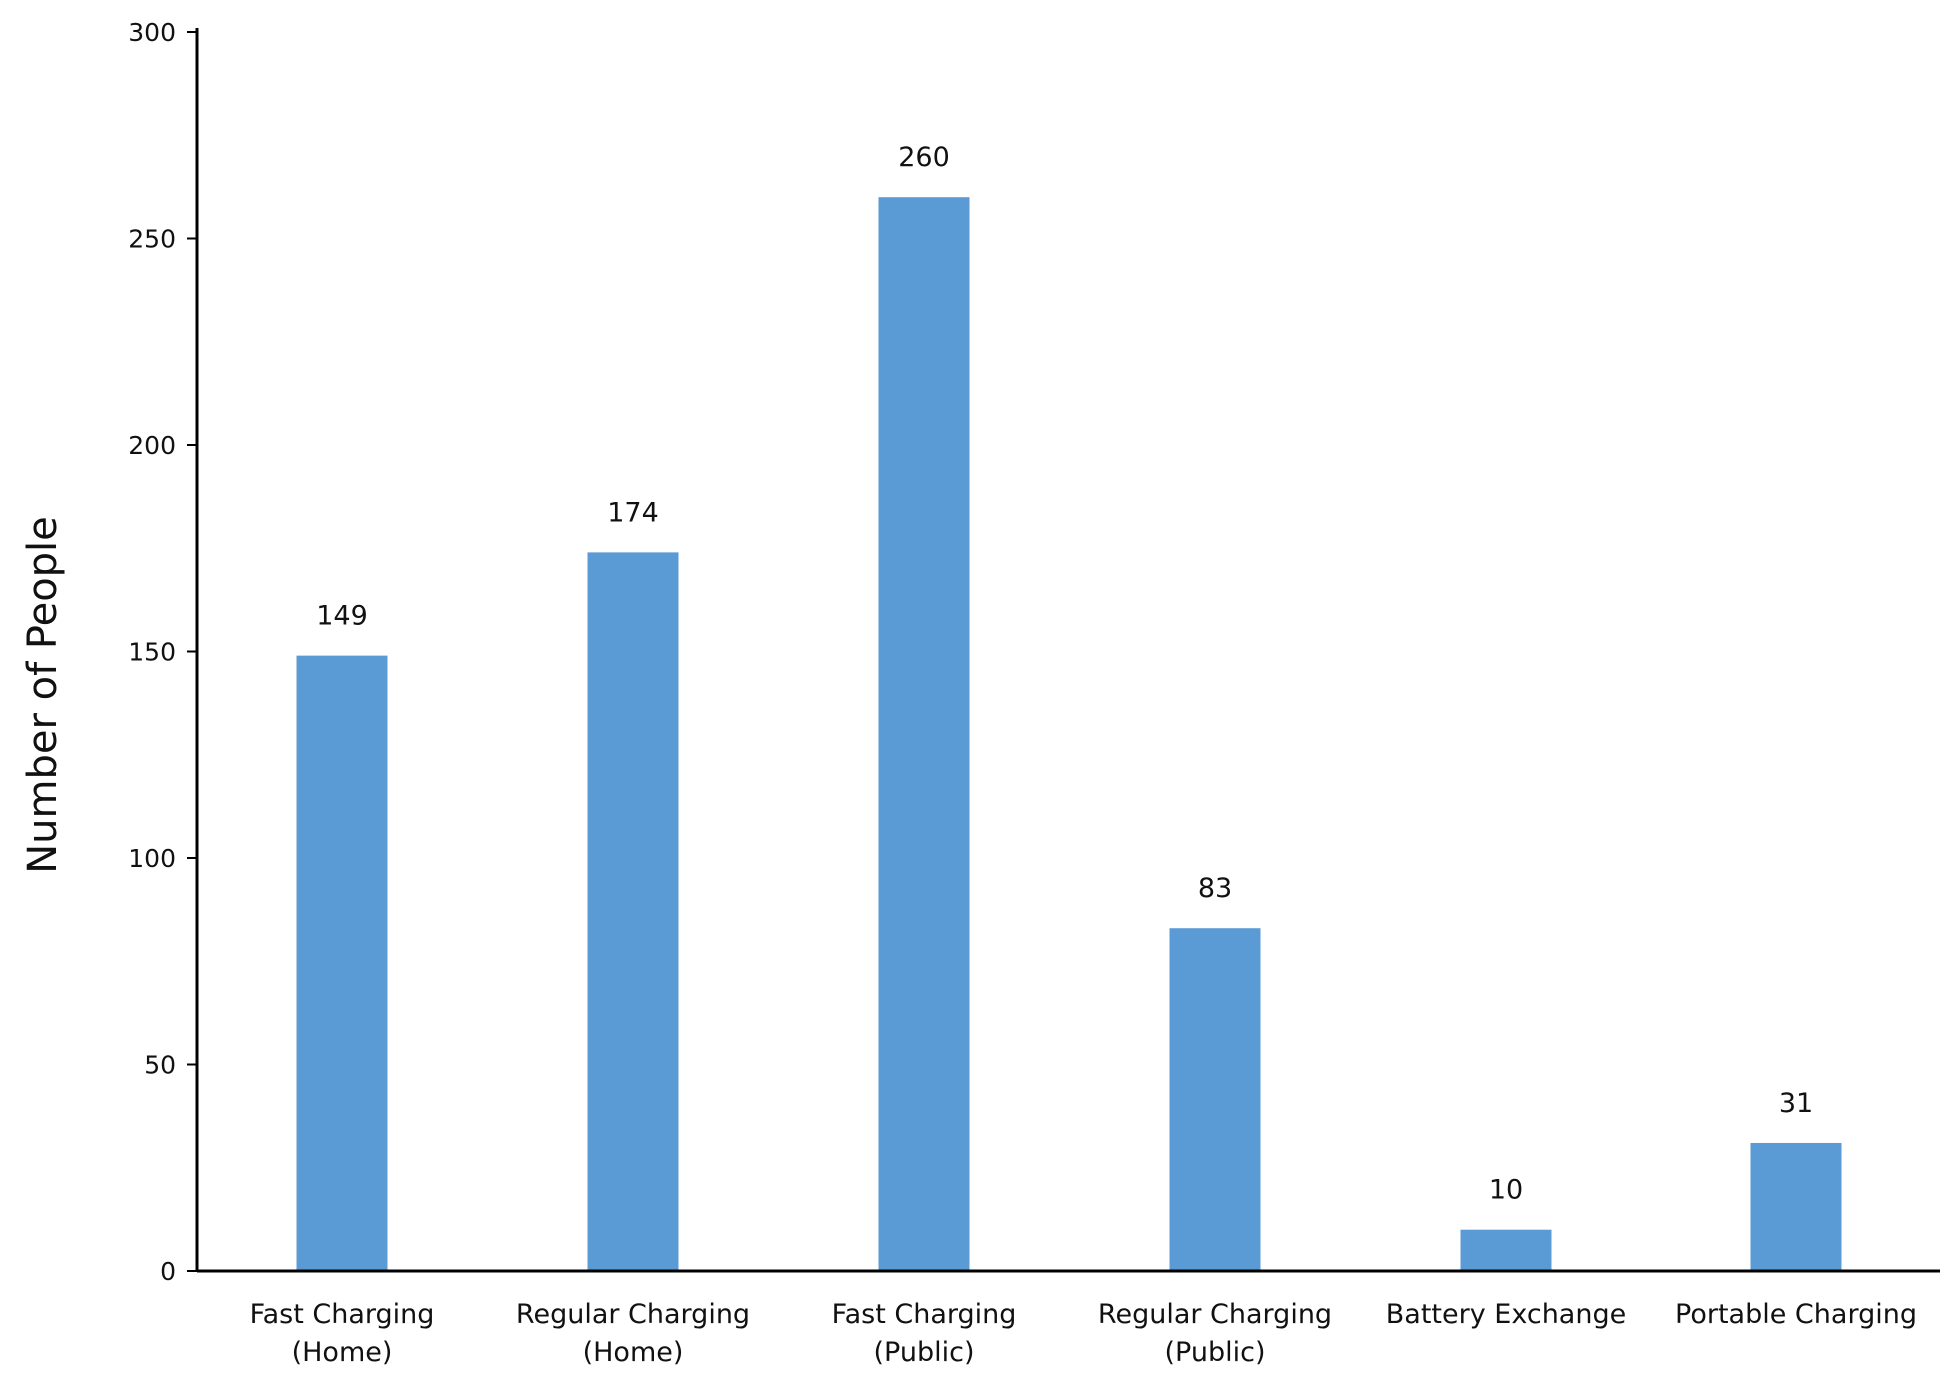 Image resolution: width=1945 pixels, height=1375 pixels. I want to click on x-category-label: Regular Charging (Public), so click(1215, 1333).